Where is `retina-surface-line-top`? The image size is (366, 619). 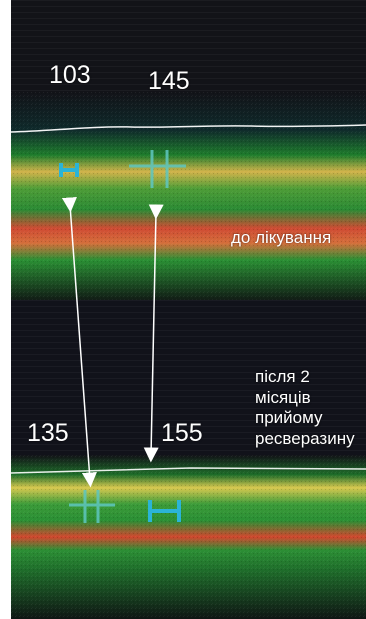 retina-surface-line-top is located at coordinates (188, 128).